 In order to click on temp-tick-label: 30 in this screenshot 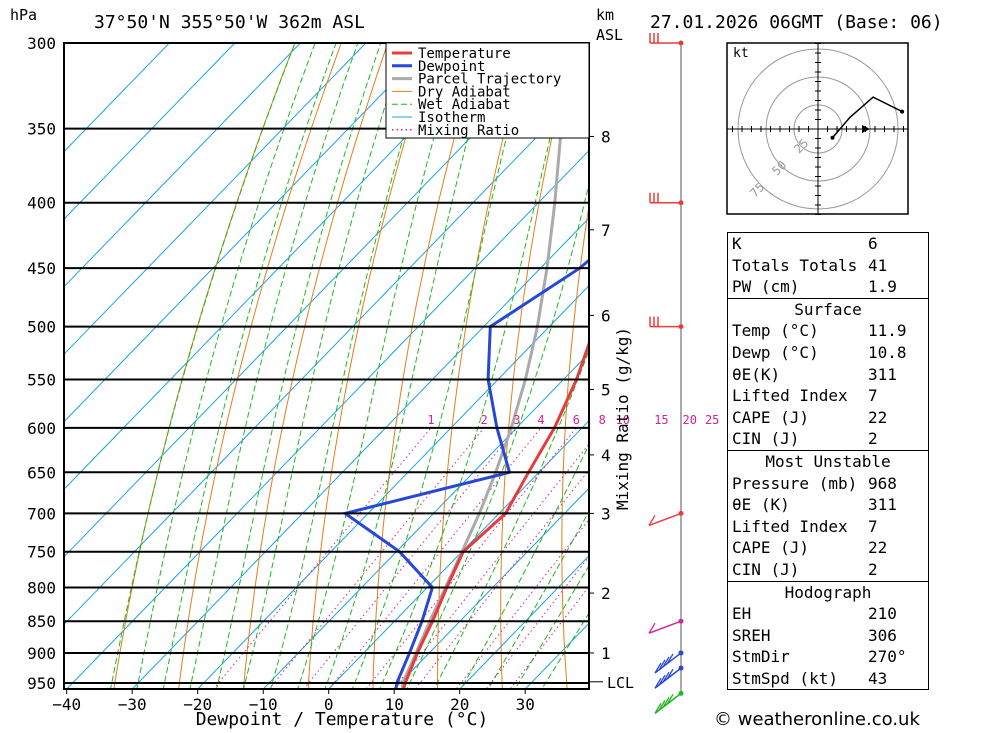, I will do `click(525, 704)`.